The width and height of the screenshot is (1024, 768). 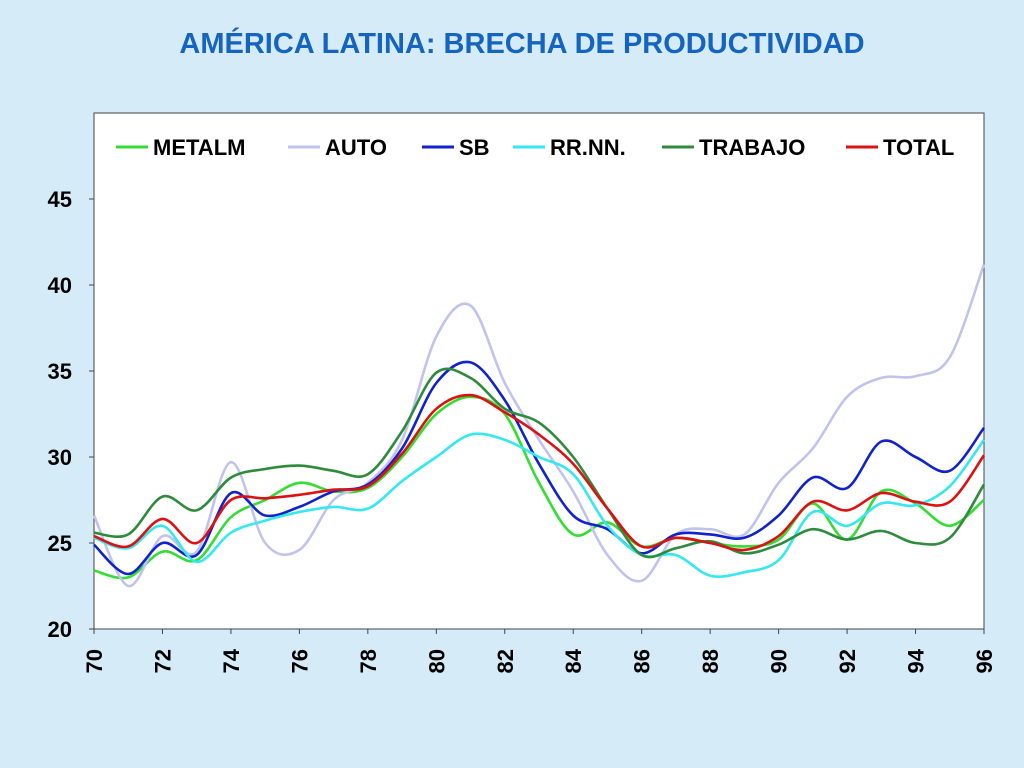 What do you see at coordinates (505, 661) in the screenshot?
I see `x-tick-label: 82` at bounding box center [505, 661].